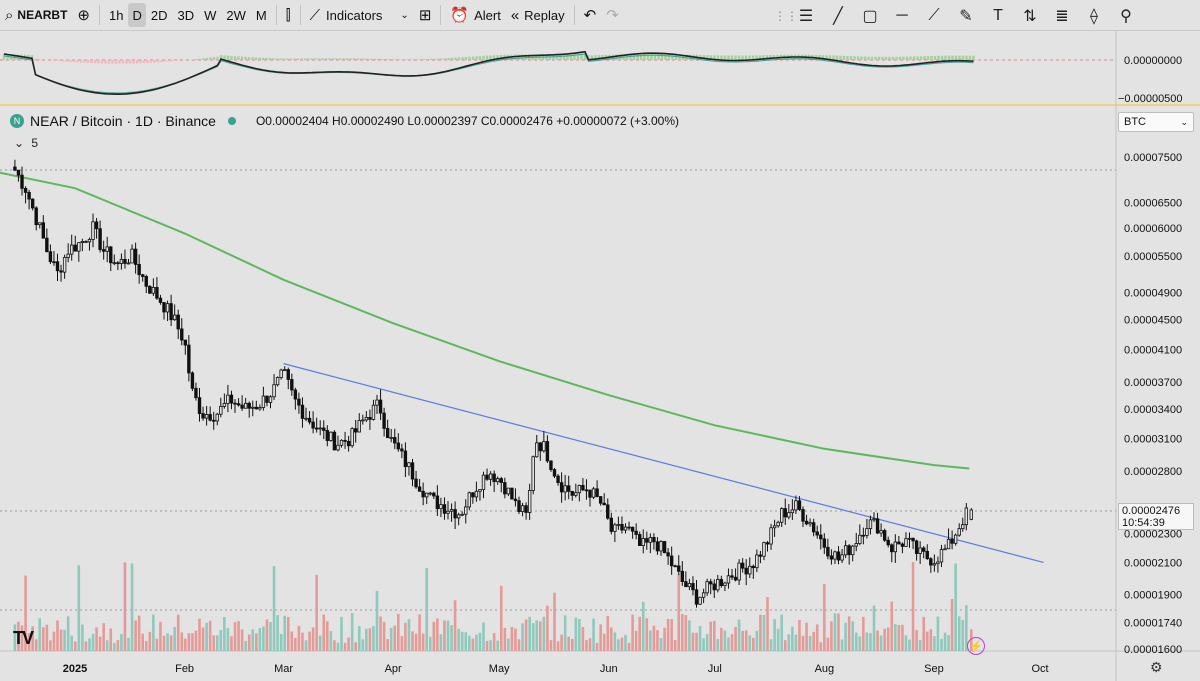 The width and height of the screenshot is (1200, 681). Describe the element at coordinates (210, 15) in the screenshot. I see `interval-w: W` at that location.